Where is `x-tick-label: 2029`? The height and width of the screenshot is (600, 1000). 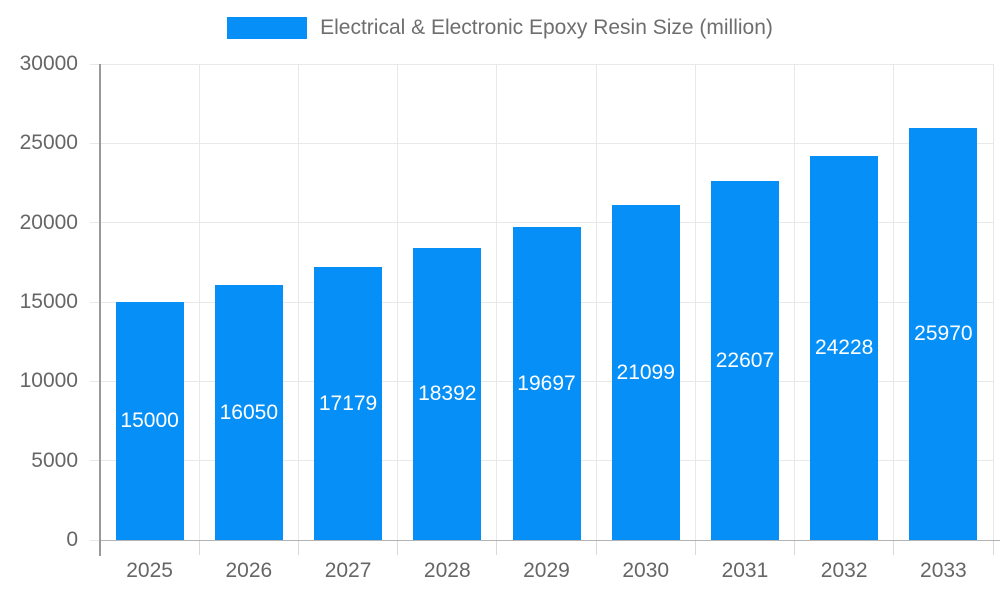 x-tick-label: 2029 is located at coordinates (546, 570).